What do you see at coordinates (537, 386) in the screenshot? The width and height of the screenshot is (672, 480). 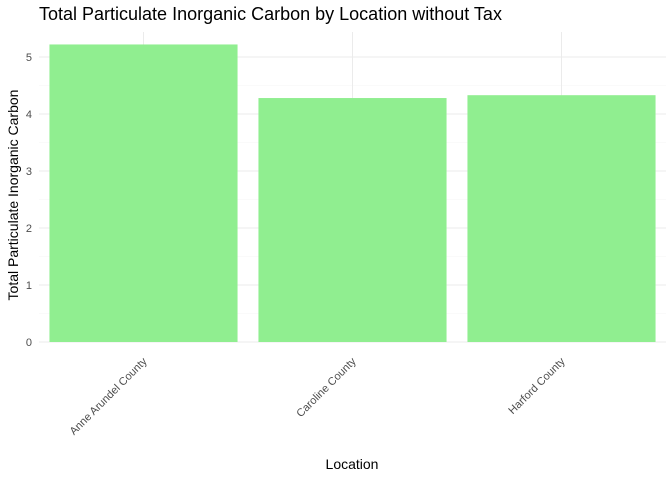 I see `x-tick-label: Harford County` at bounding box center [537, 386].